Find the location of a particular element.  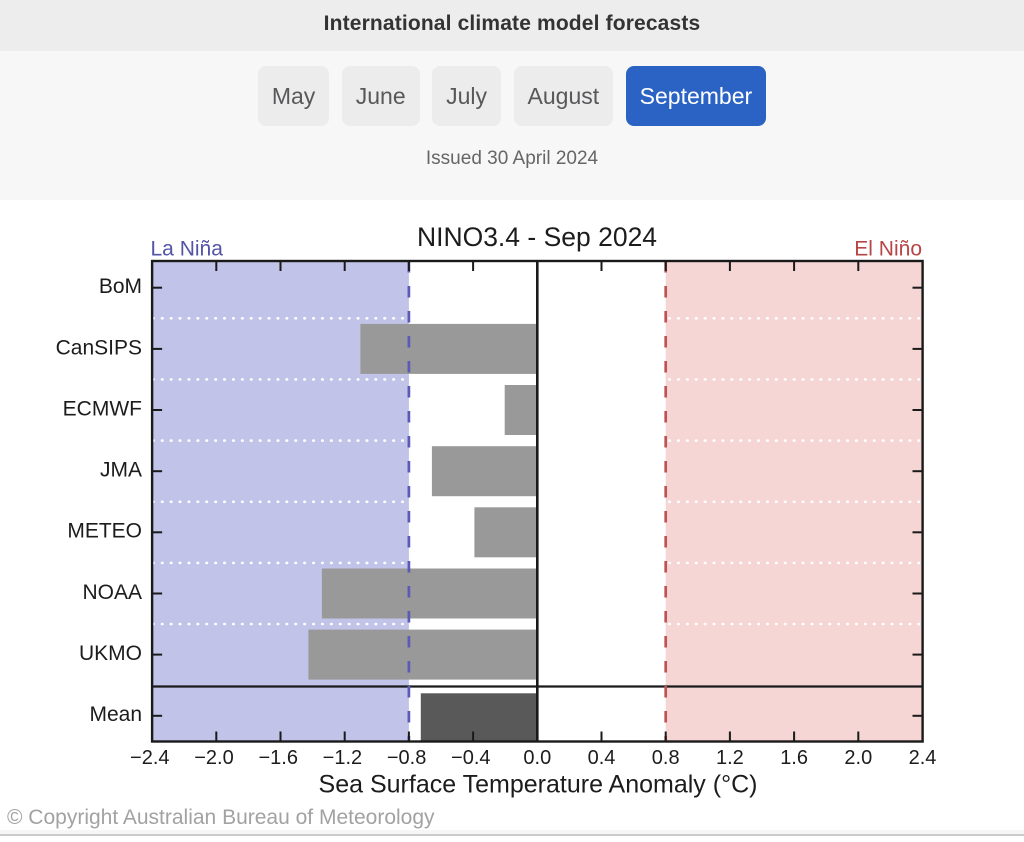

svg-text: NINO3.4 - Sep 2024 is located at coordinates (537, 237).